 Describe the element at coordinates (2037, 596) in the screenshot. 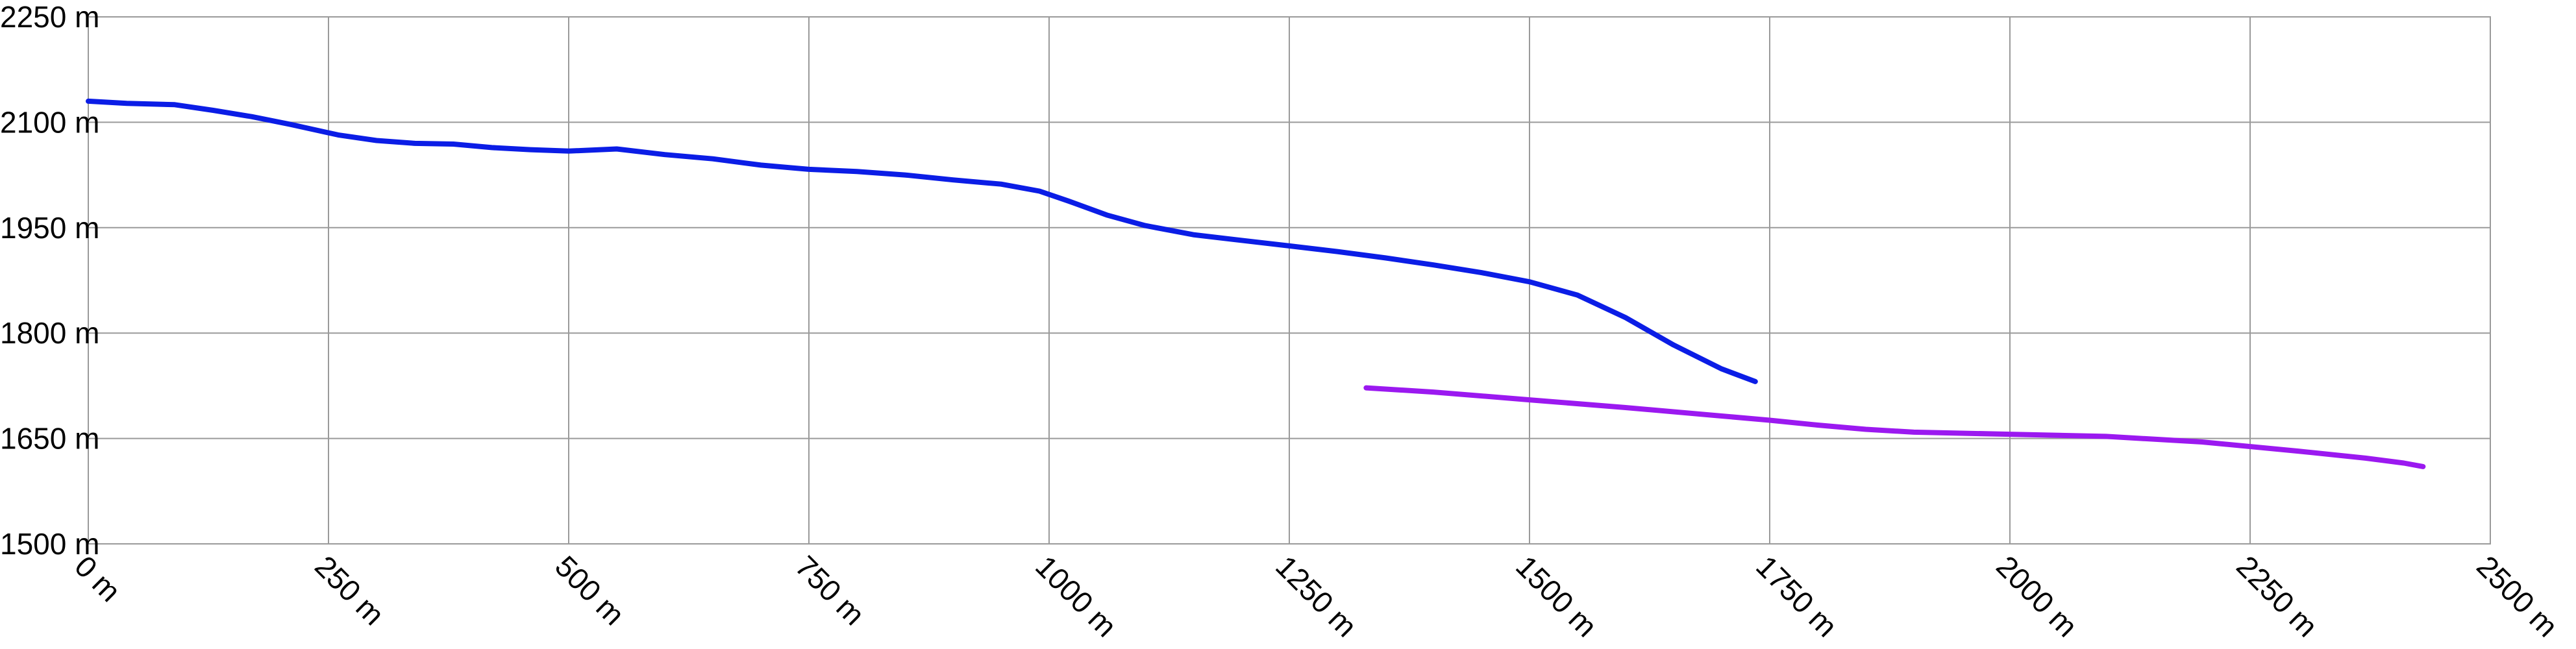

I see `x-tick-label: 2000 m` at that location.